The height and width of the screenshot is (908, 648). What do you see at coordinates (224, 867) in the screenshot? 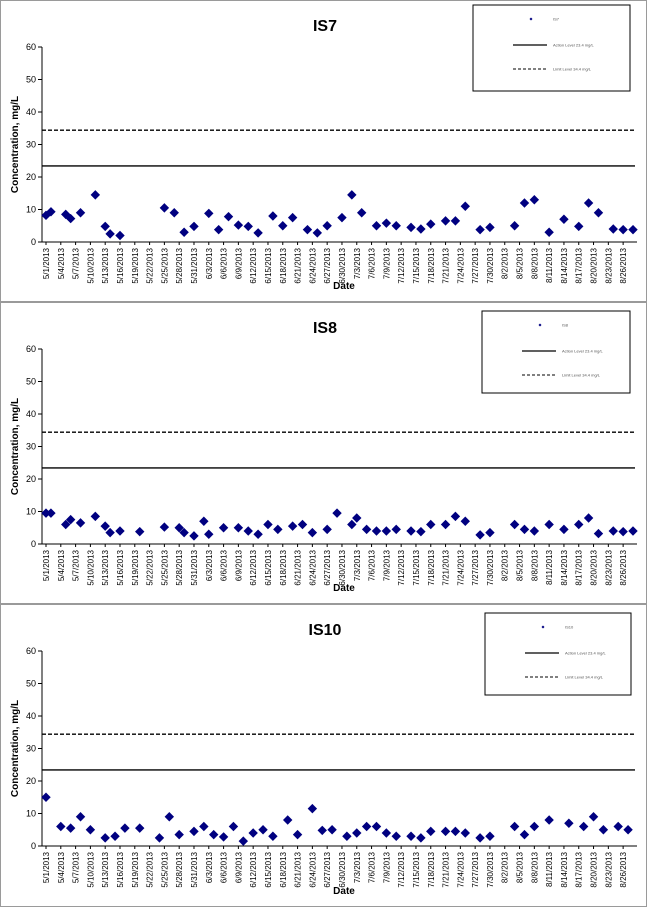
I see `x-tick-label: 6/6/2013` at bounding box center [224, 867].